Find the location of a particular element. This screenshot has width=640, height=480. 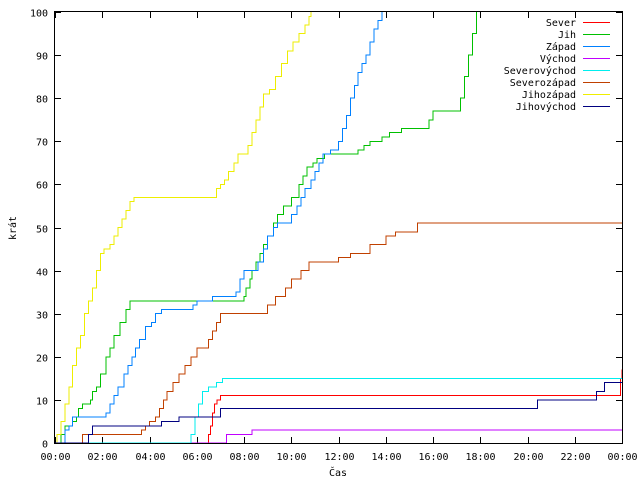

y-axis-title: krát is located at coordinates (13, 228).